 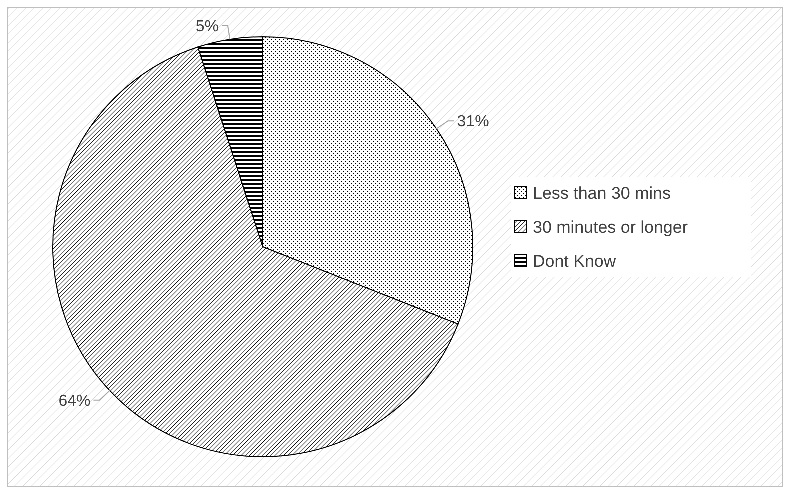 What do you see at coordinates (207, 27) in the screenshot?
I see `data-label: 5%` at bounding box center [207, 27].